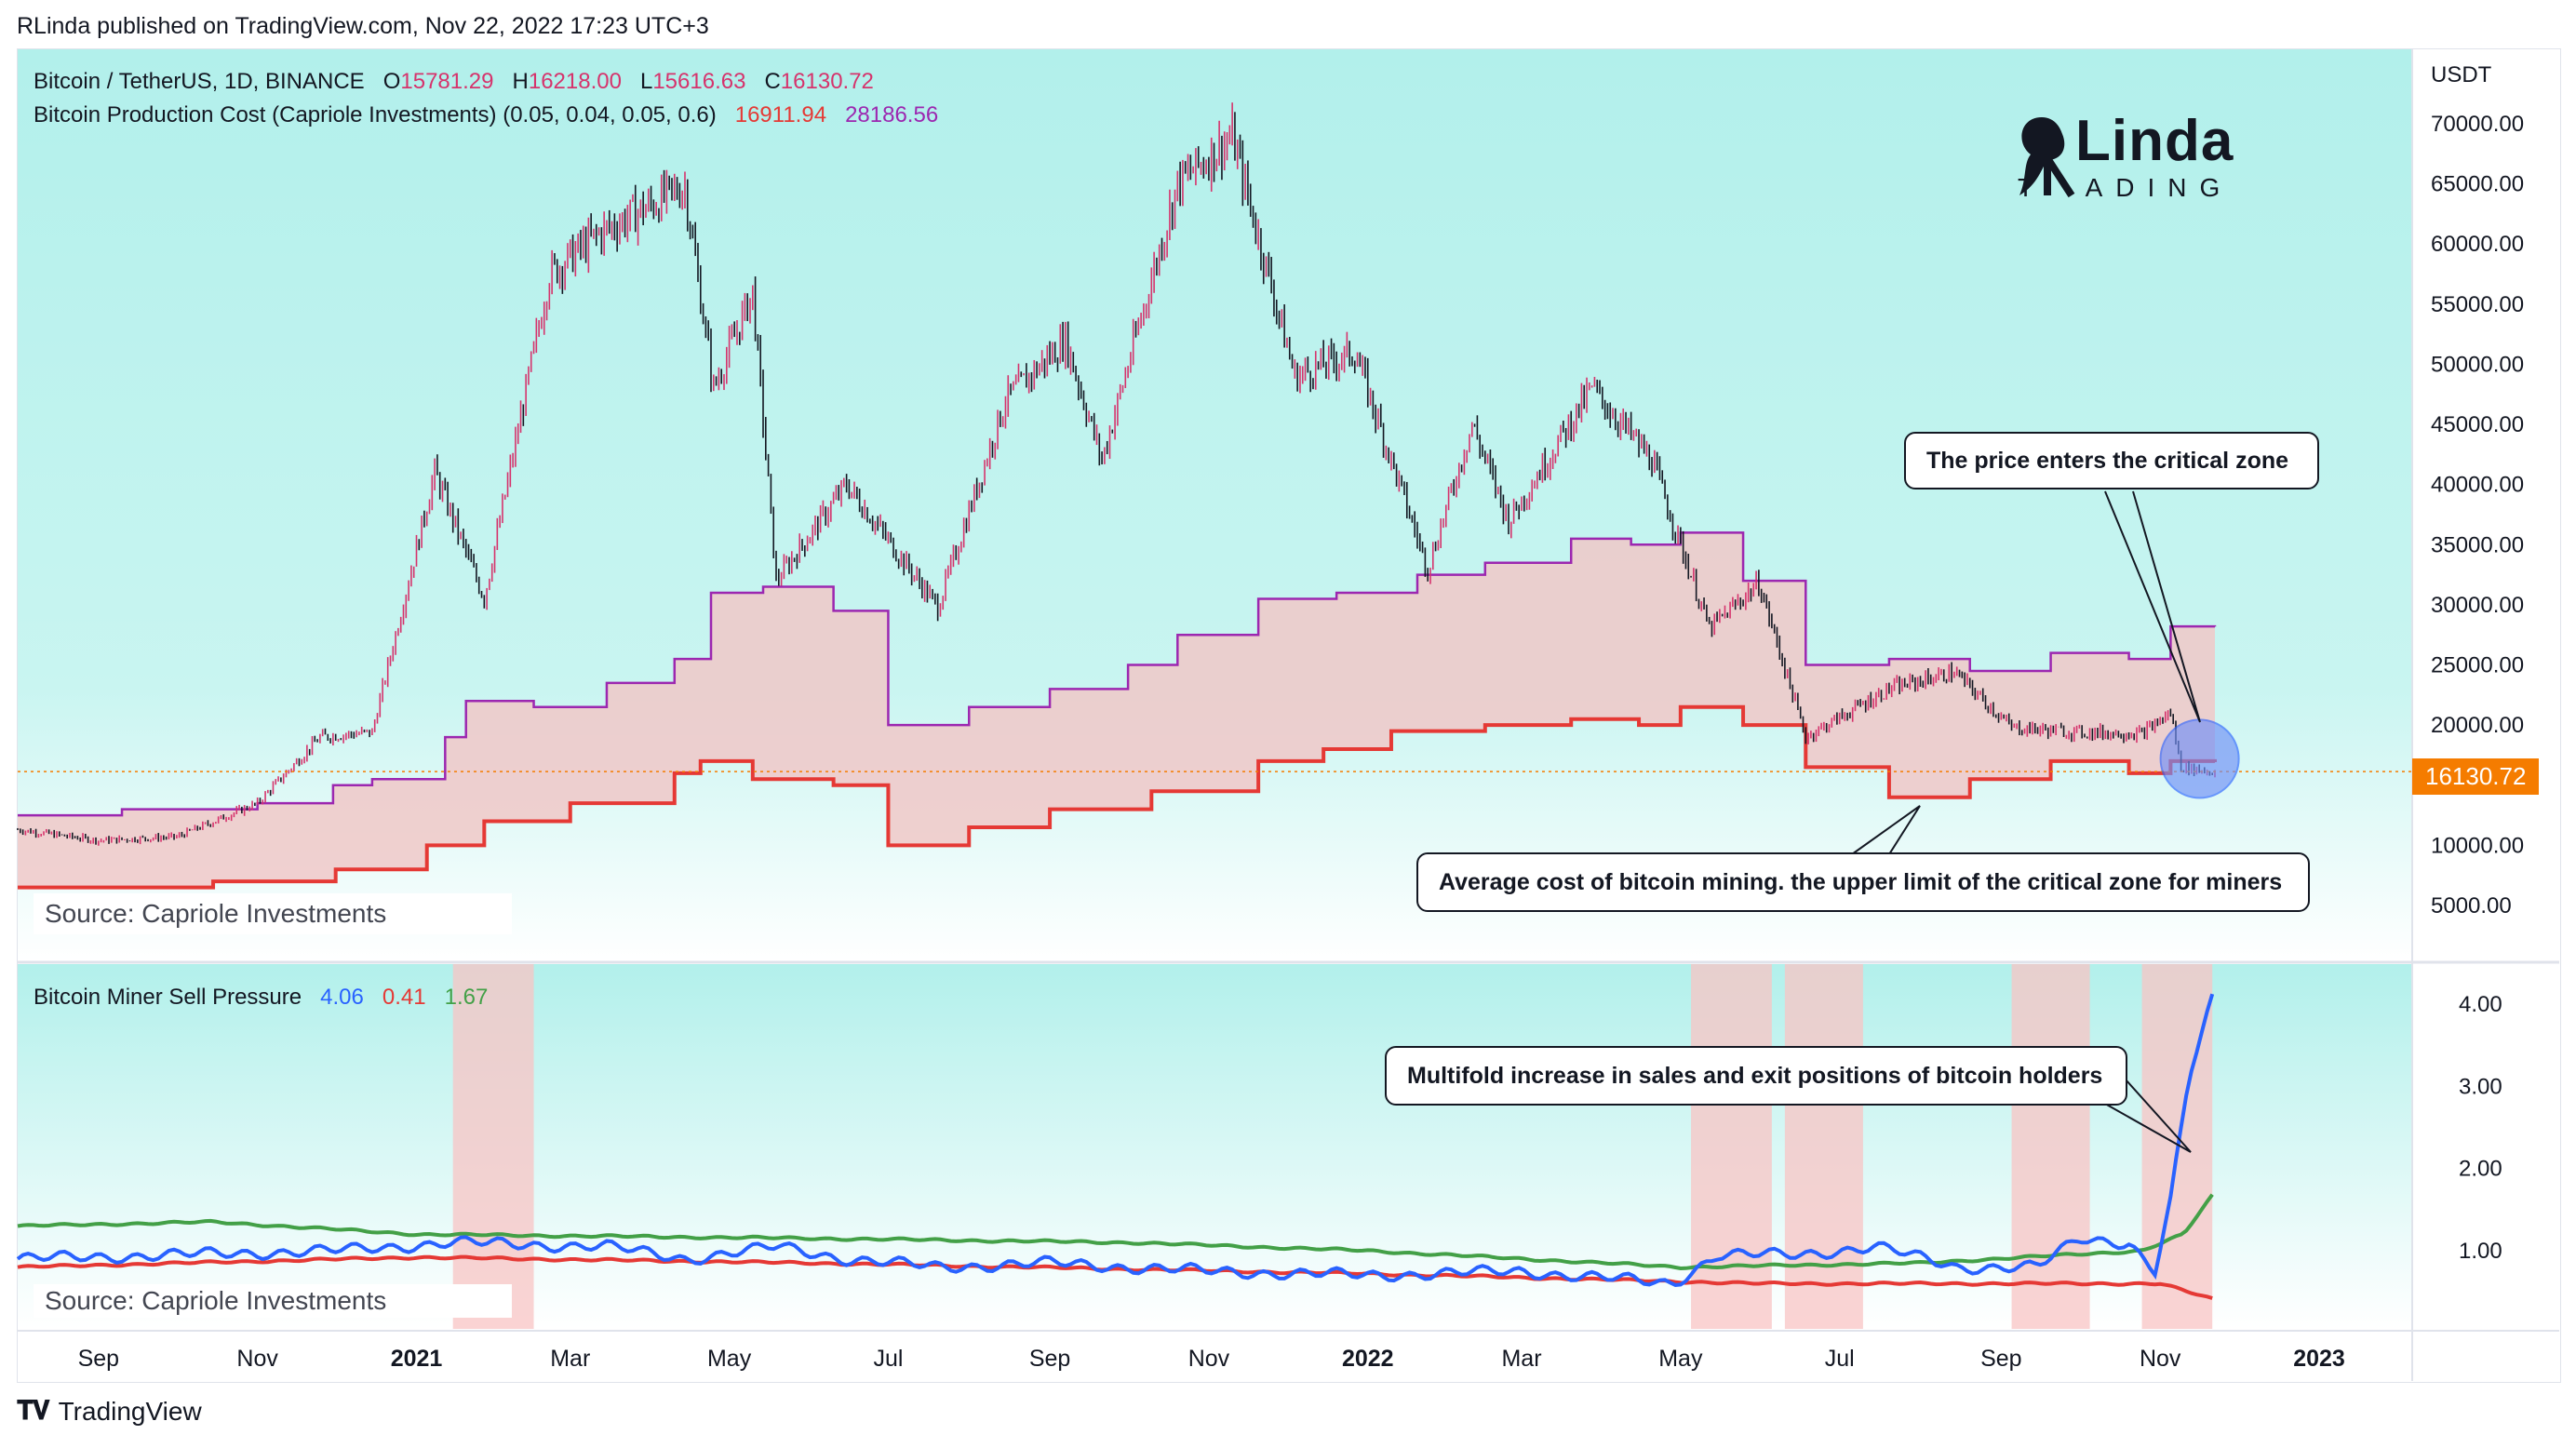  I want to click on sell-pressure-axis: 1.00 2.00 3.00 4.00, so click(2480, 1128).